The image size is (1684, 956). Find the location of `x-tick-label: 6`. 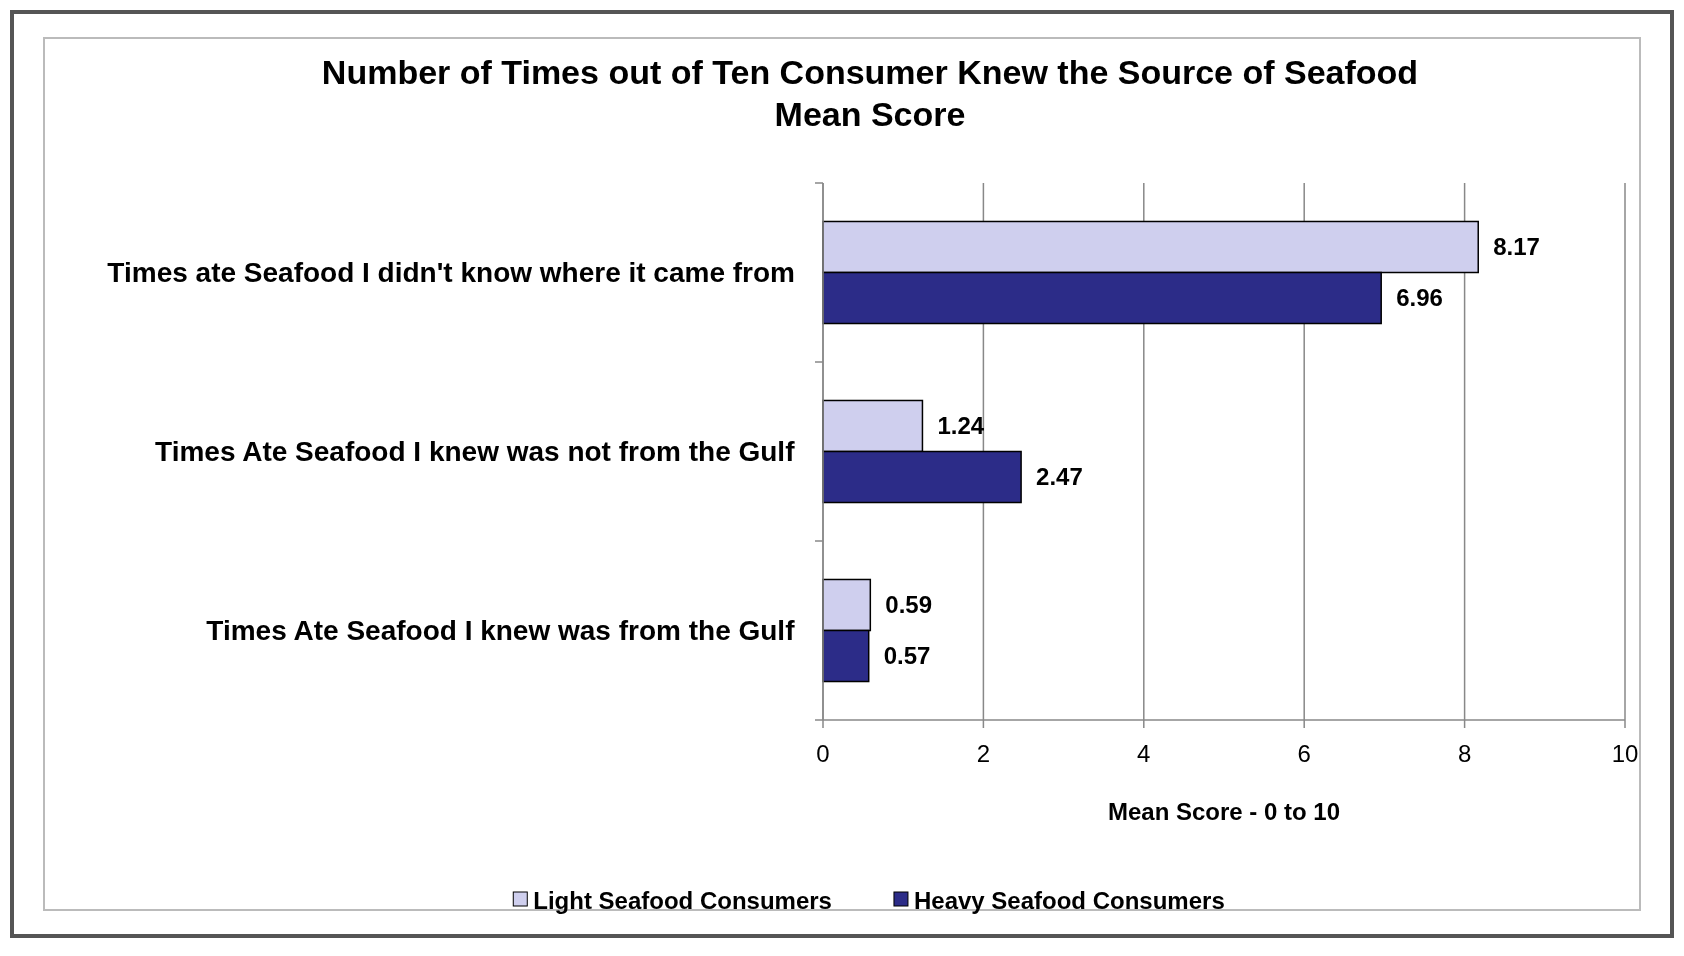

x-tick-label: 6 is located at coordinates (1304, 753).